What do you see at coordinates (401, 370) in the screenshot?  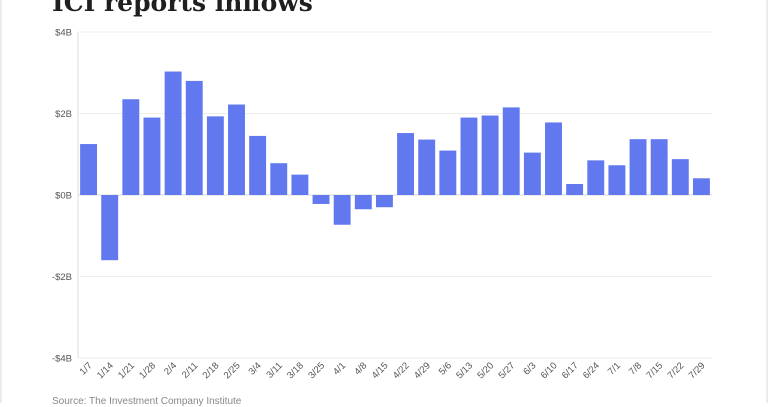 I see `x-tick-label: 4/22` at bounding box center [401, 370].